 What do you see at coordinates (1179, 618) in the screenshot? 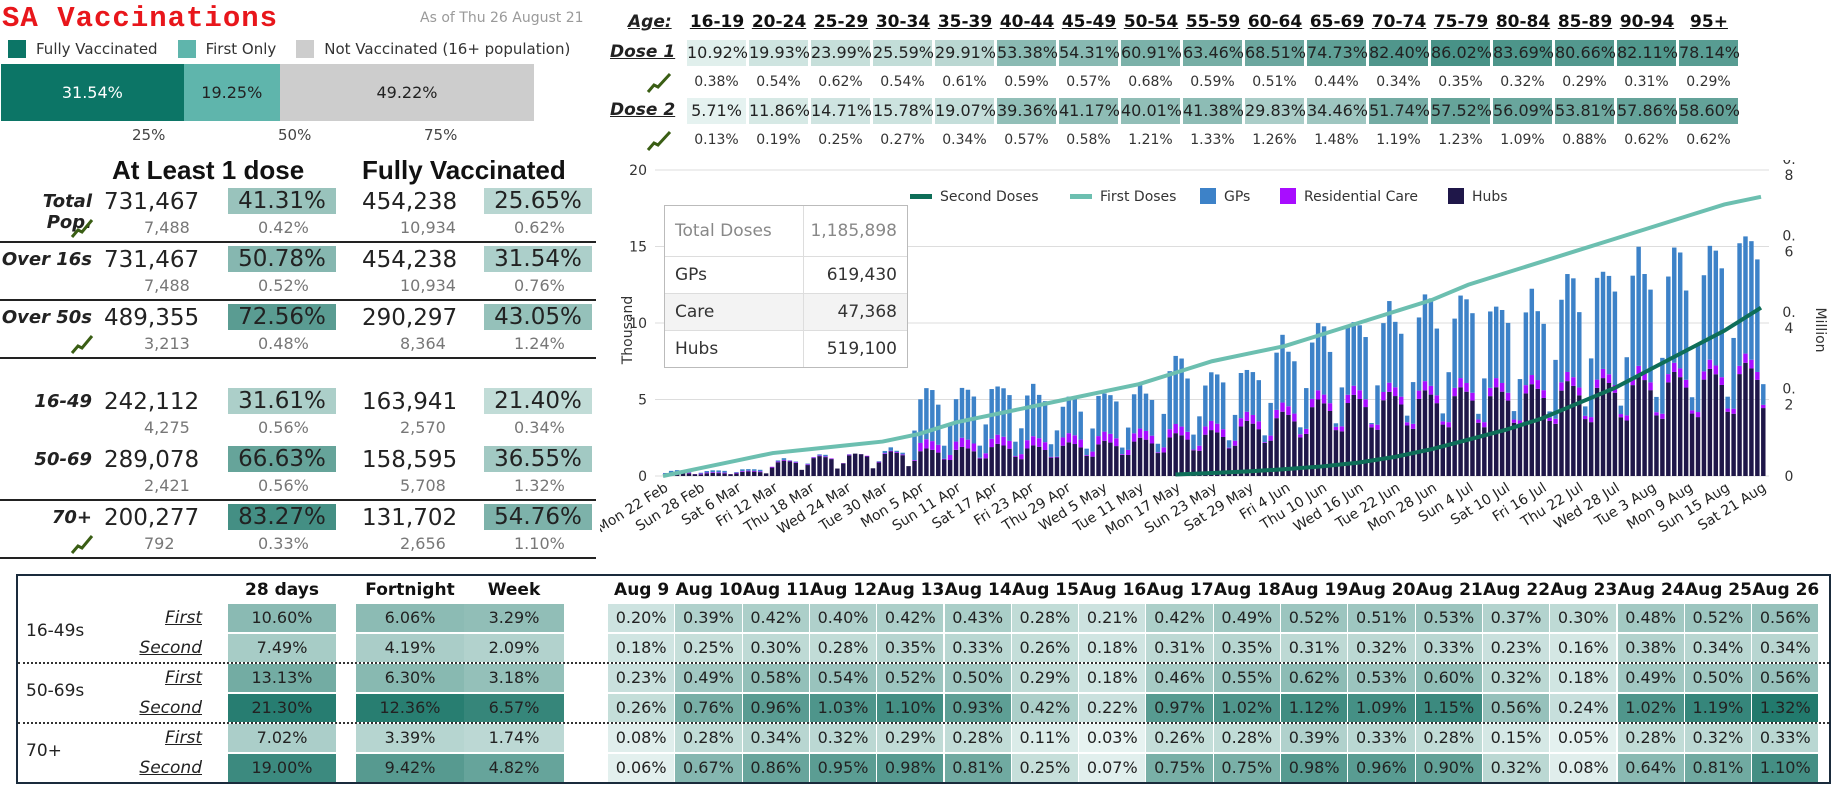
I see `day-cell: 0.42%` at bounding box center [1179, 618].